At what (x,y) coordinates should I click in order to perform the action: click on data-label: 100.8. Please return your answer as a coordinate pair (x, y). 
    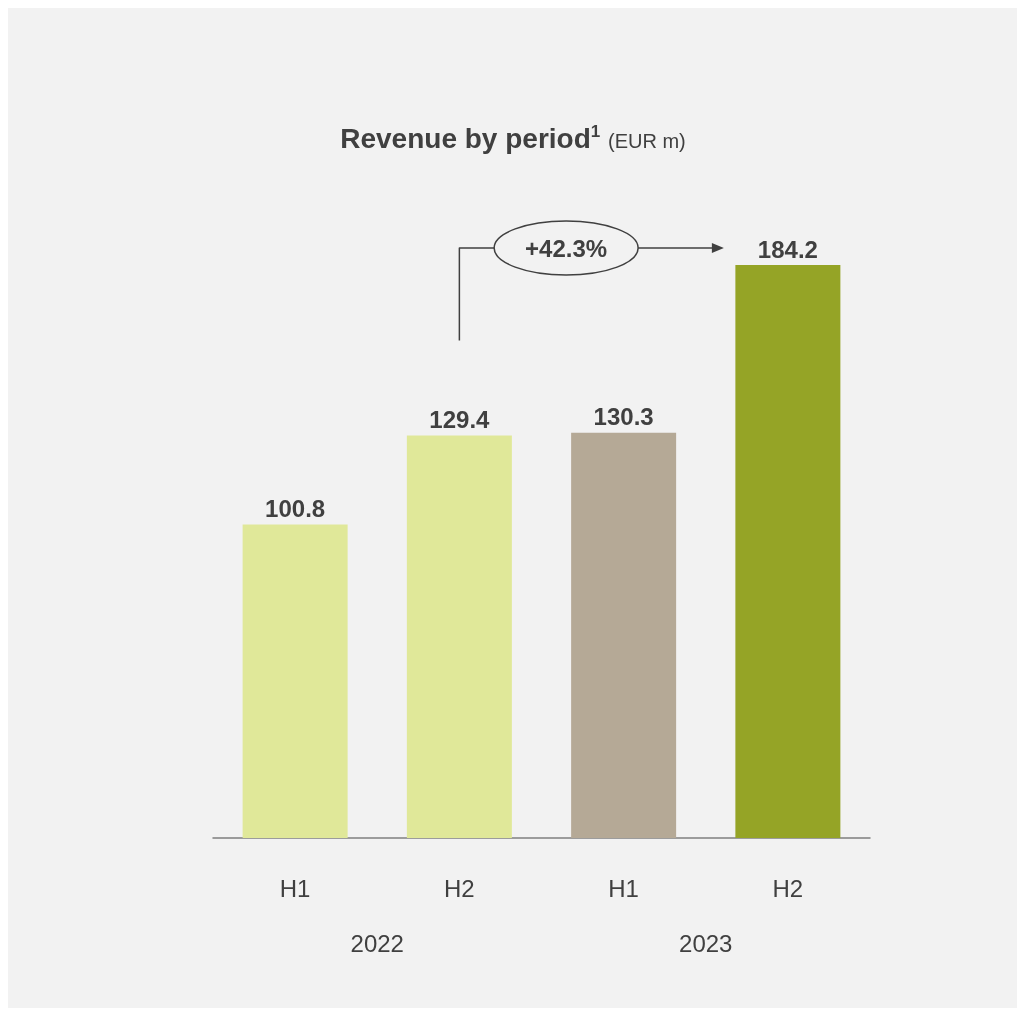
    Looking at the image, I should click on (295, 508).